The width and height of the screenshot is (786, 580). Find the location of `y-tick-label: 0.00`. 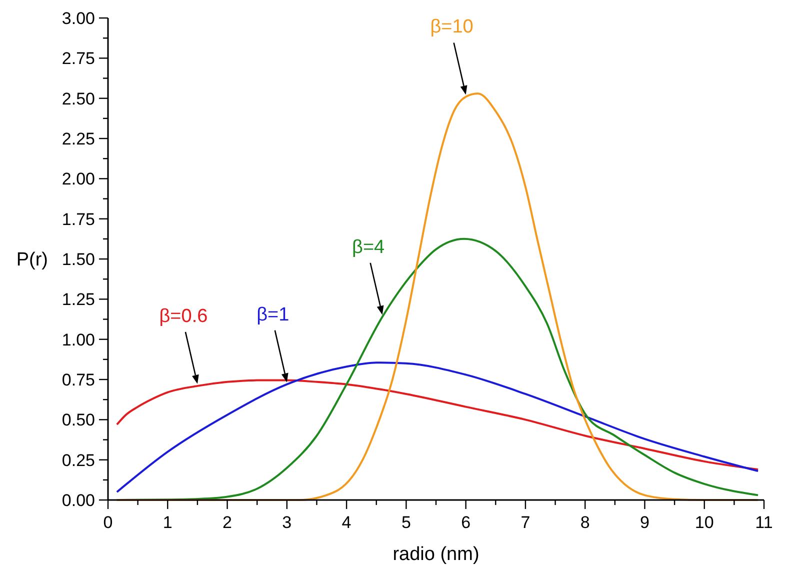

y-tick-label: 0.00 is located at coordinates (78, 500).